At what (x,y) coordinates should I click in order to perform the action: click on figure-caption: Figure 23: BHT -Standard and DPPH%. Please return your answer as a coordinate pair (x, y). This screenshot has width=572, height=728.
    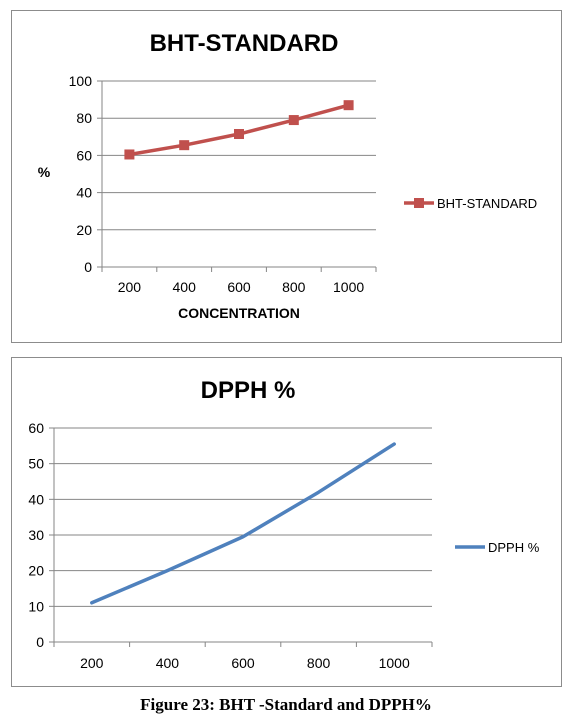
    Looking at the image, I should click on (286, 704).